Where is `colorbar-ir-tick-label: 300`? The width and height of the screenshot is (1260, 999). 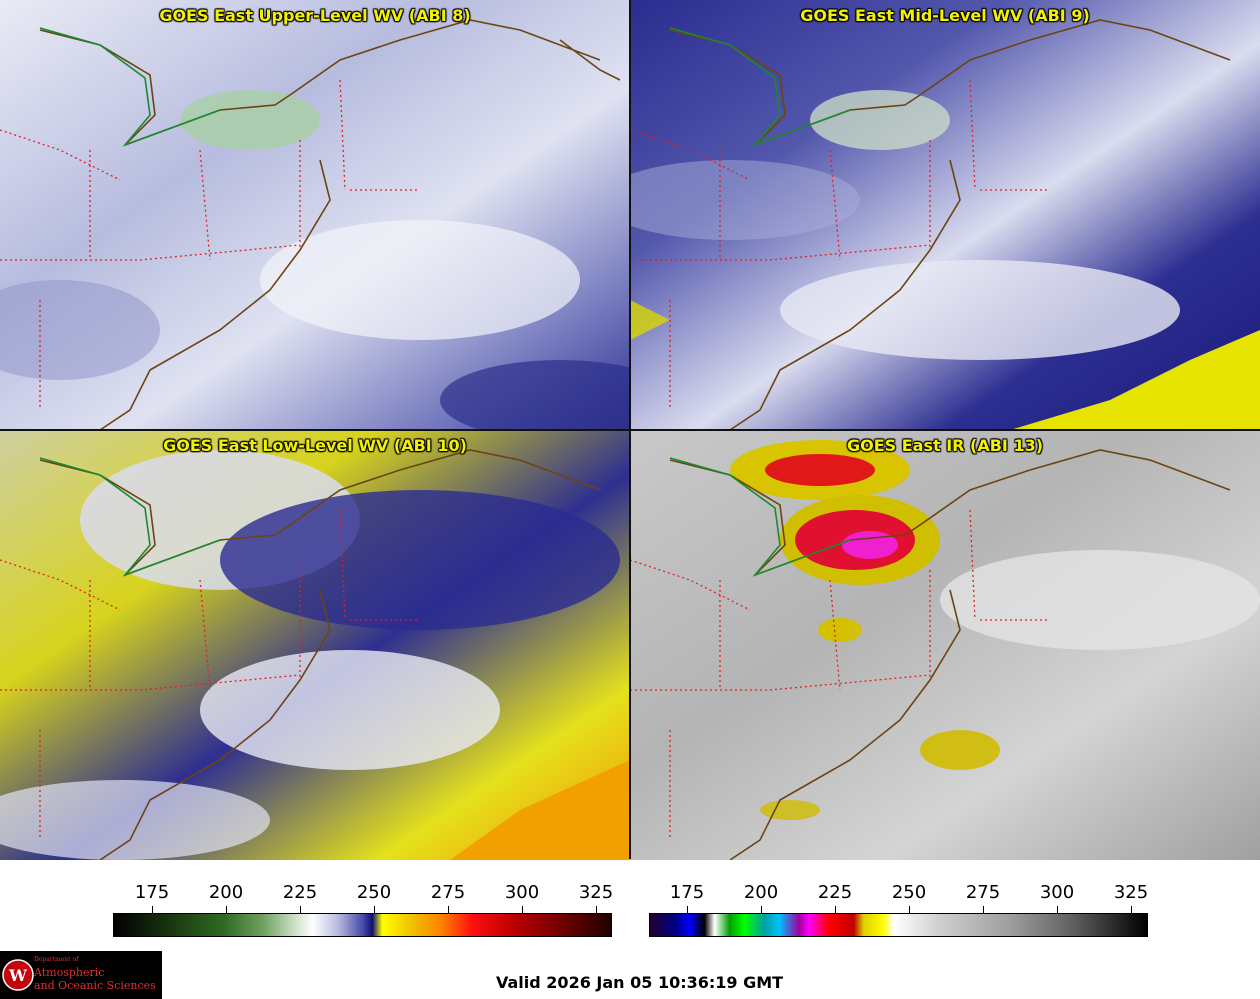
colorbar-ir-tick-label: 300 is located at coordinates (1057, 892).